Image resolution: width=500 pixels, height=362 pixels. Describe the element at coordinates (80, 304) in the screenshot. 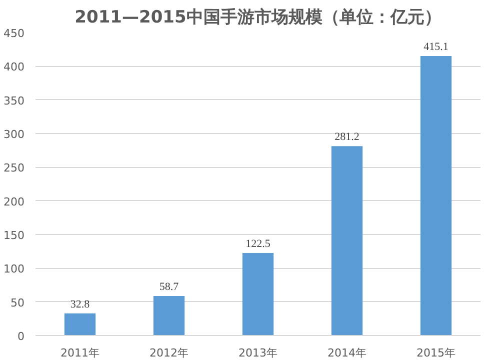

I see `data-label: 32.8` at that location.